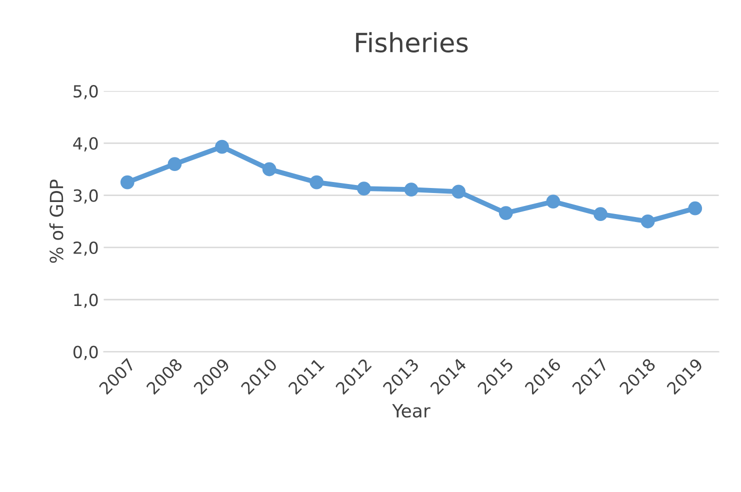  I want to click on y-tick-label: 0,0, so click(85, 353).